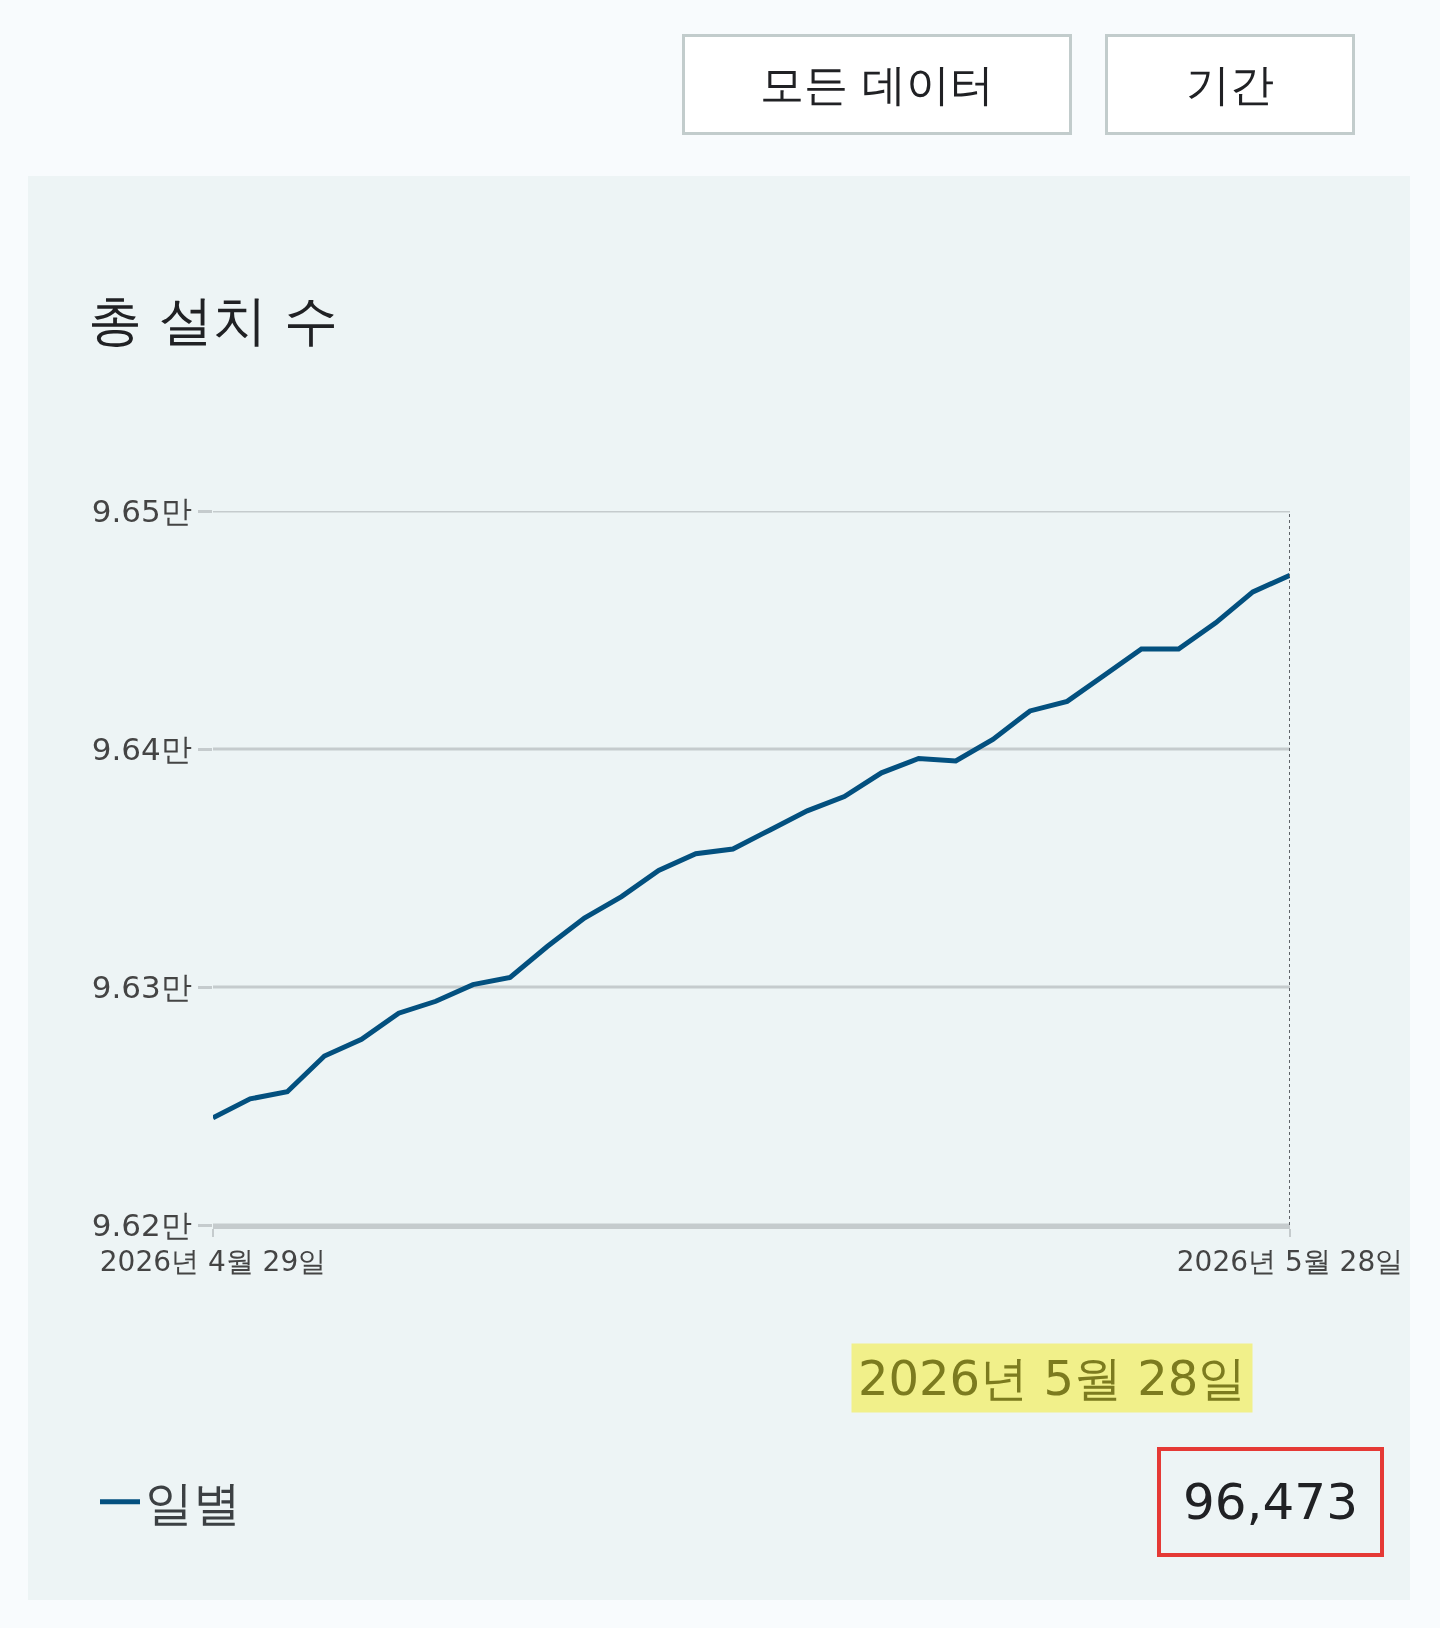 This screenshot has height=1628, width=1440. Describe the element at coordinates (213, 1261) in the screenshot. I see `x-tick-label: 2026년 4월 29일` at that location.